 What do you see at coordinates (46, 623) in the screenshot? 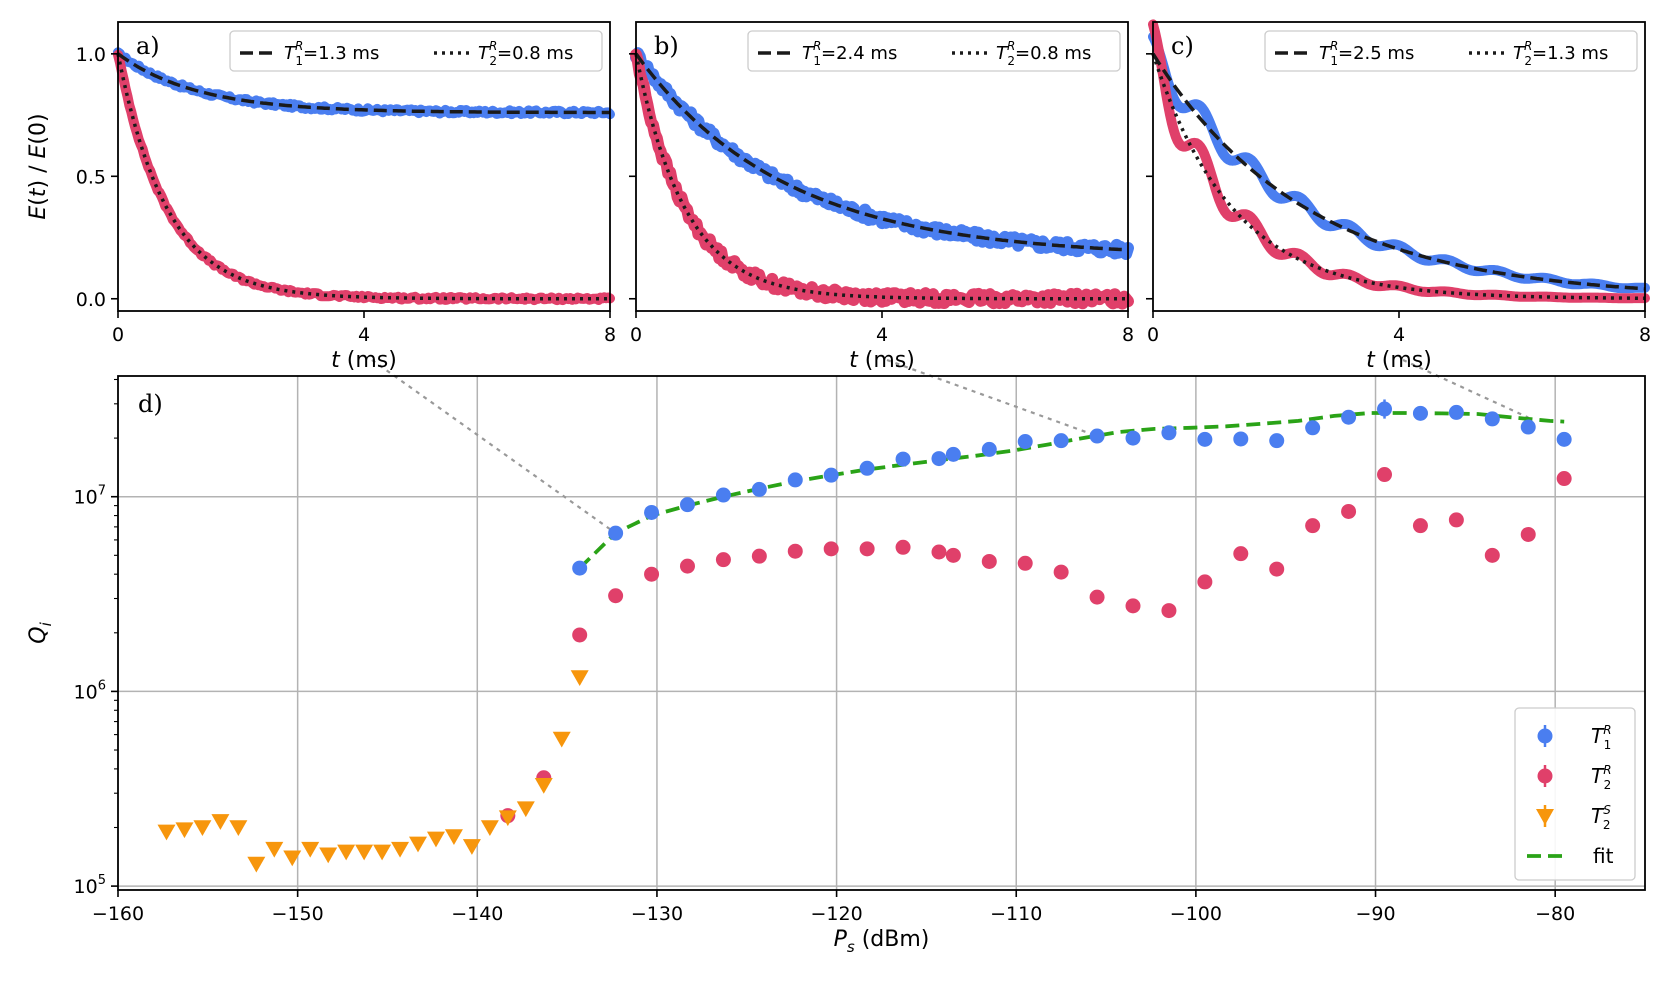
I see `ylabel-sub: i` at bounding box center [46, 623].